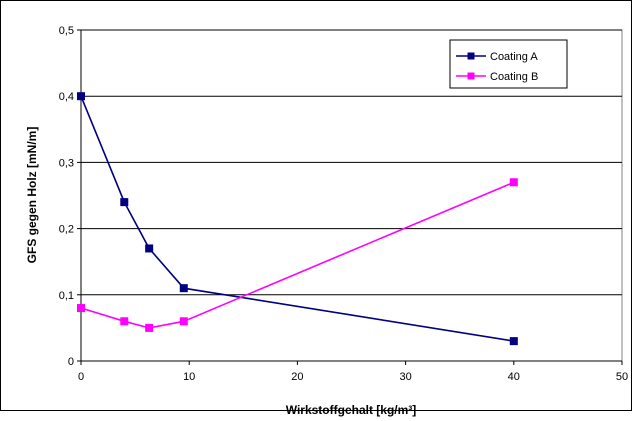 This screenshot has width=632, height=421. What do you see at coordinates (66, 163) in the screenshot?
I see `y-tick-label: 0,3` at bounding box center [66, 163].